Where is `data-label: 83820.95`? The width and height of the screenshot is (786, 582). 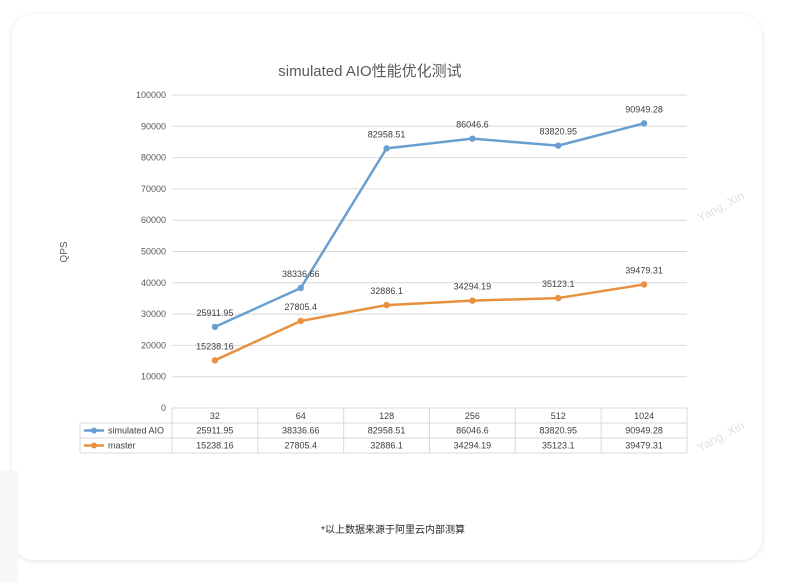
data-label: 83820.95 is located at coordinates (558, 132).